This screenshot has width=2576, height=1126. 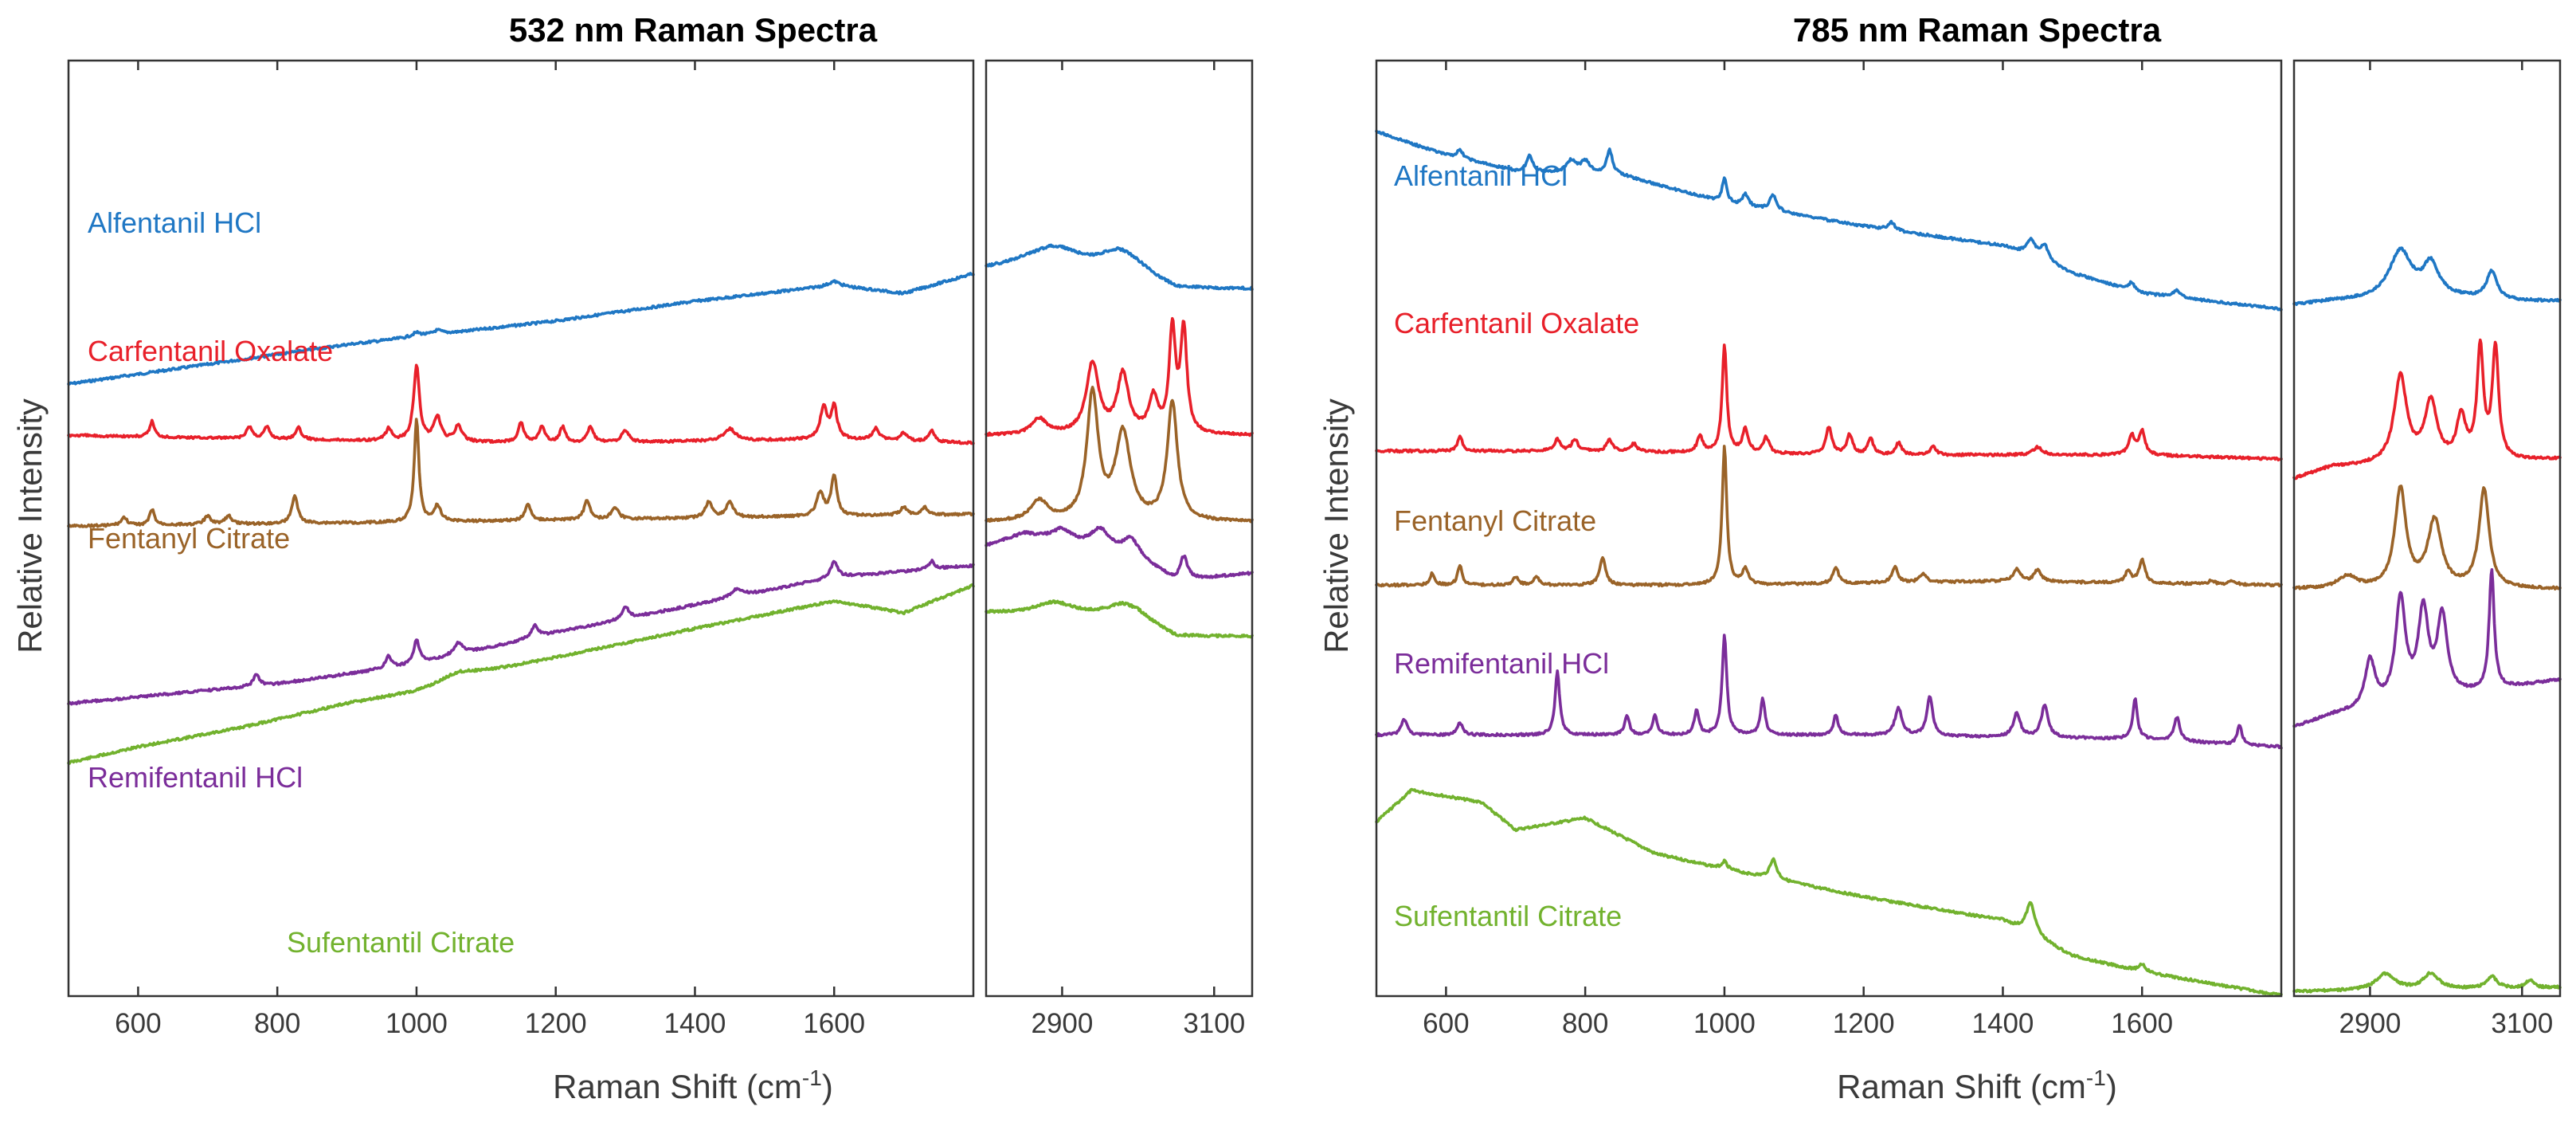 What do you see at coordinates (1977, 1085) in the screenshot?
I see `chart-785-xlabel: Raman Shift (cm-1)` at bounding box center [1977, 1085].